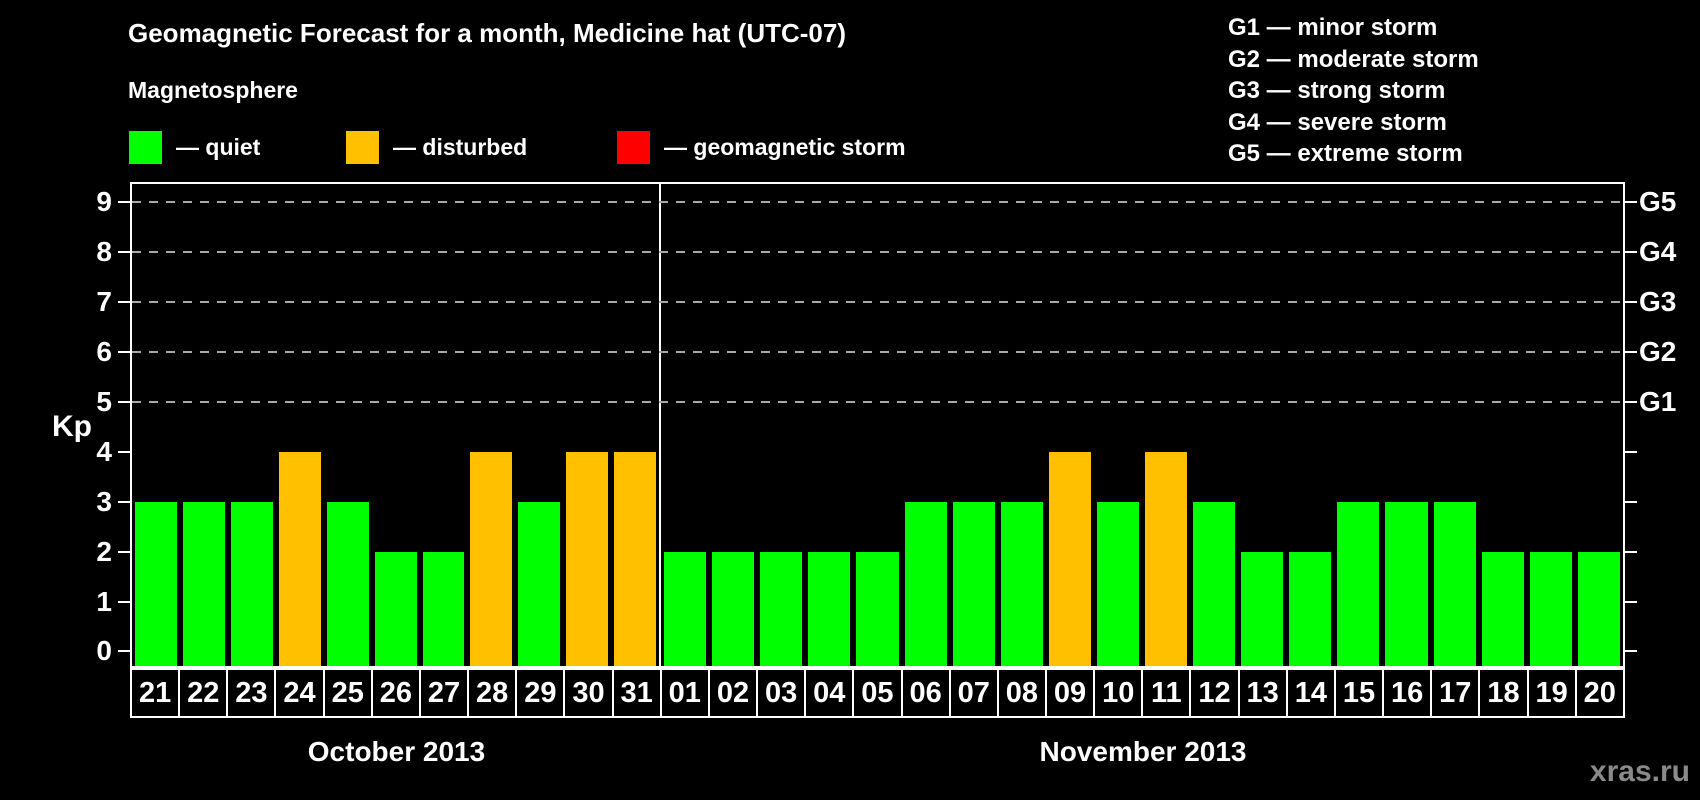 The image size is (1700, 800). What do you see at coordinates (300, 693) in the screenshot?
I see `day-label-october-24: 24` at bounding box center [300, 693].